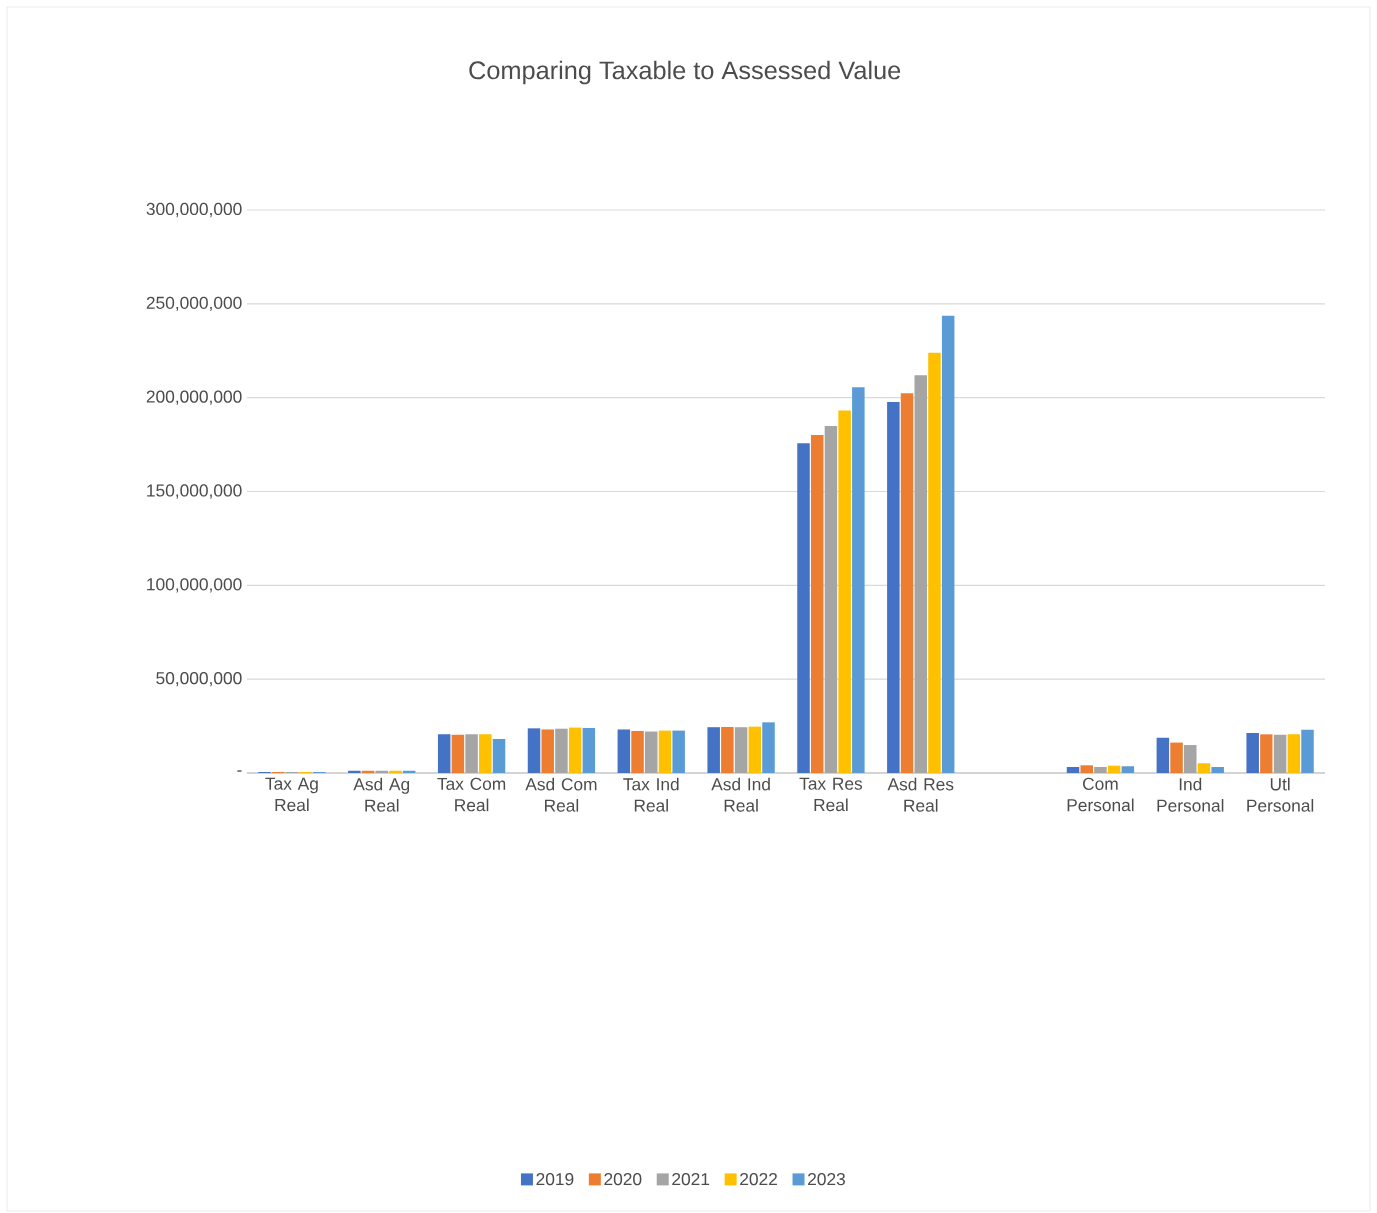 Image resolution: width=1377 pixels, height=1213 pixels. Describe the element at coordinates (561, 794) in the screenshot. I see `x-tick-label: Asd Com Real` at that location.